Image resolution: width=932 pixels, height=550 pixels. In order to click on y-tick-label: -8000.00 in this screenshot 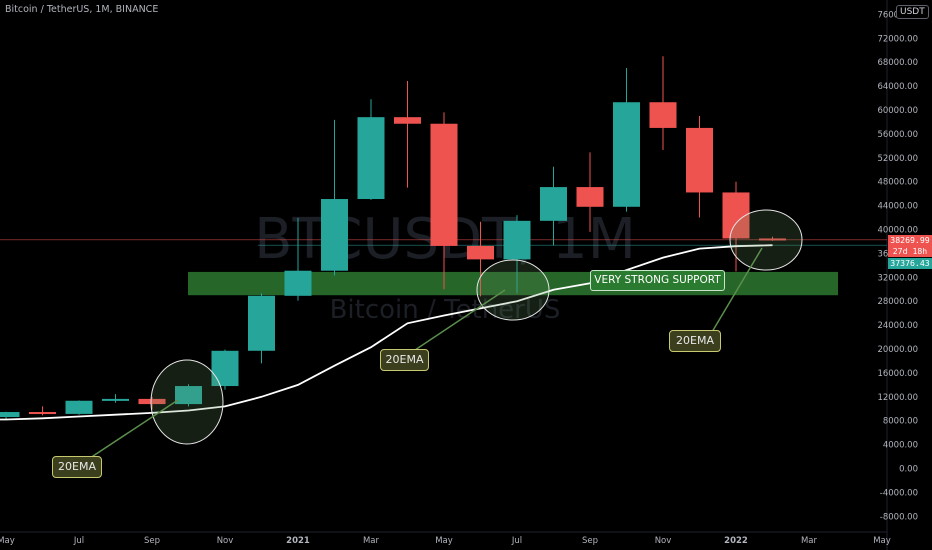, I will do `click(899, 517)`.